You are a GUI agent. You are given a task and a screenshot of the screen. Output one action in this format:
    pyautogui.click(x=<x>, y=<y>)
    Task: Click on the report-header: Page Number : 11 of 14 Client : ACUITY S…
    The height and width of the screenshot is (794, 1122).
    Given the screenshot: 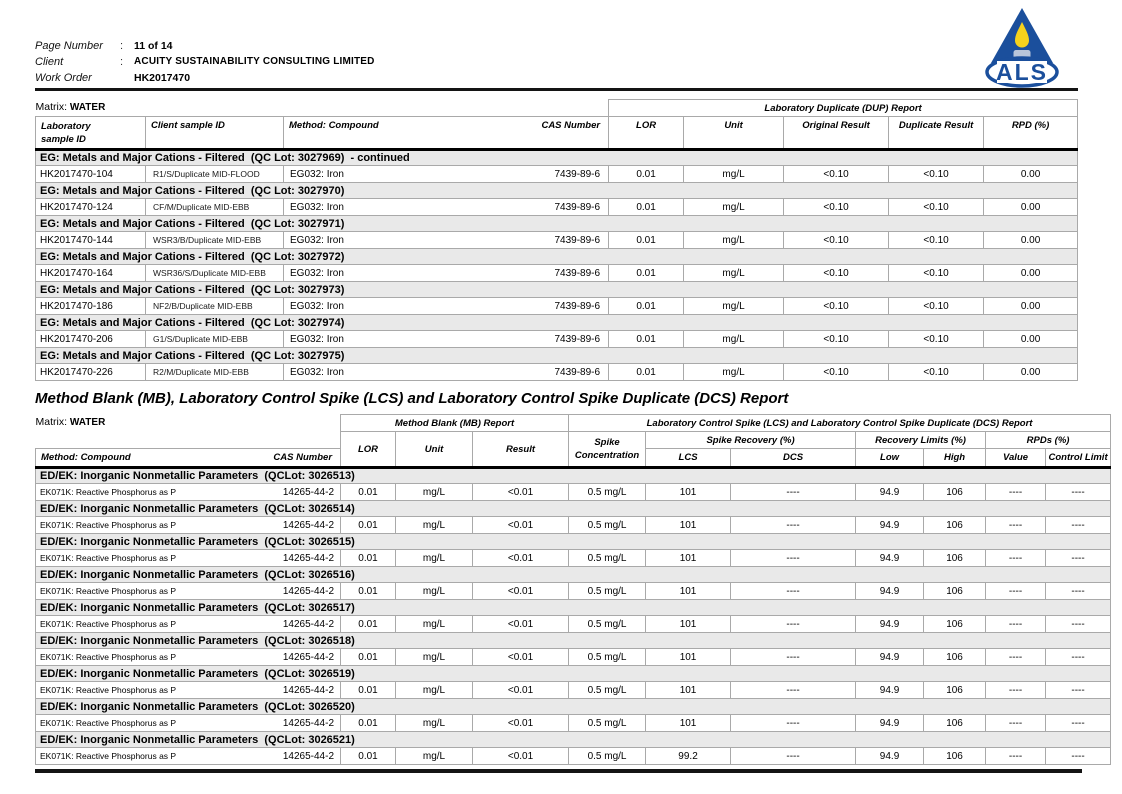 What is the action you would take?
    pyautogui.click(x=205, y=62)
    